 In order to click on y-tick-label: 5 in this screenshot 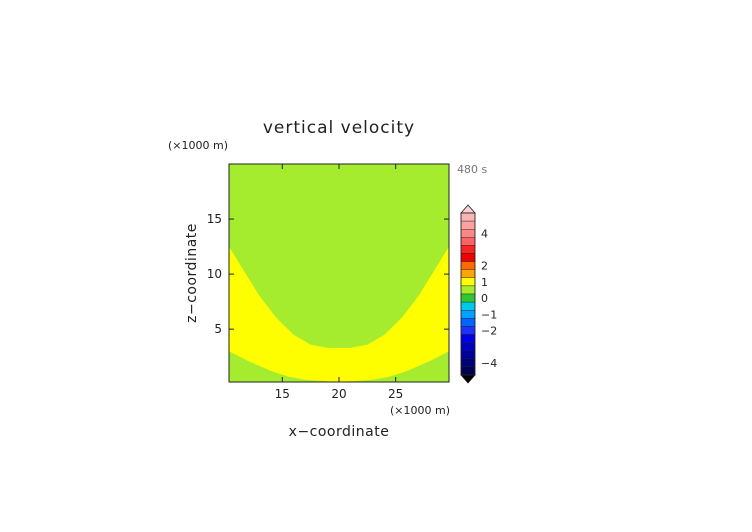, I will do `click(218, 329)`.